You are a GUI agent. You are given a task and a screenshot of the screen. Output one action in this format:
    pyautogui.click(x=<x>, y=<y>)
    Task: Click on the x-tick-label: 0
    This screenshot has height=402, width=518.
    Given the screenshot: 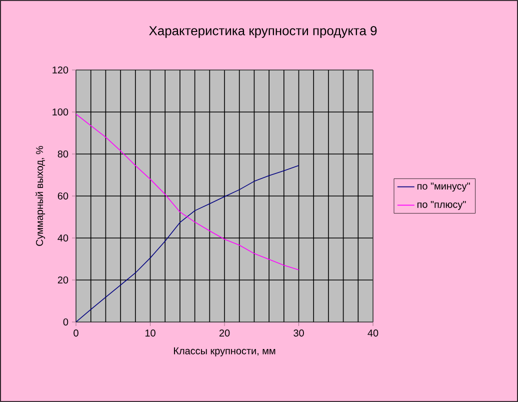 What is the action you would take?
    pyautogui.click(x=76, y=333)
    